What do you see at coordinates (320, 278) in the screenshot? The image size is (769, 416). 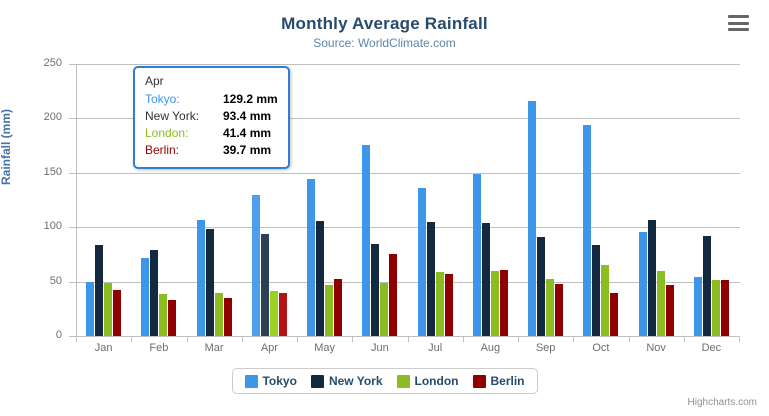 I see `bar-new-york-may` at bounding box center [320, 278].